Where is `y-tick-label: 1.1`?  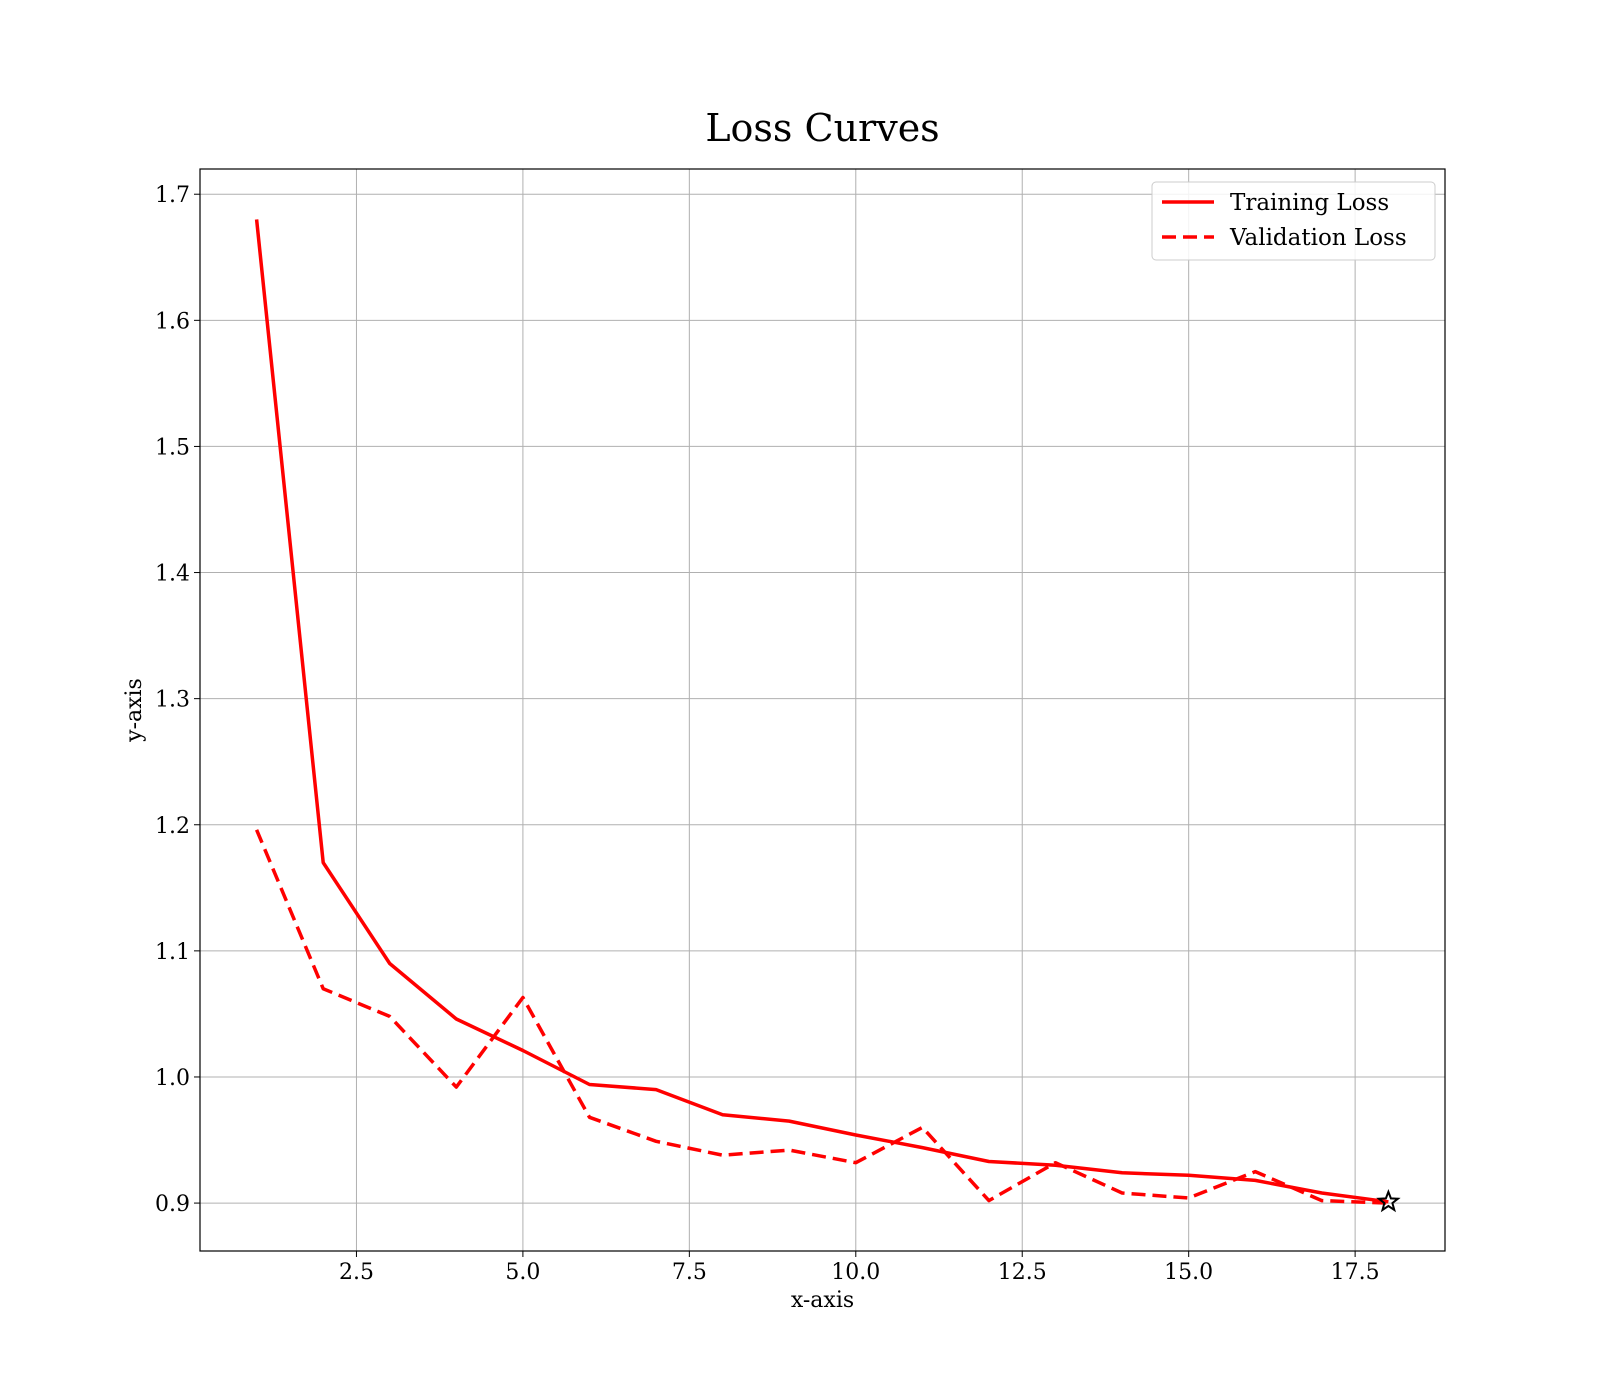 y-tick-label: 1.1 is located at coordinates (172, 952).